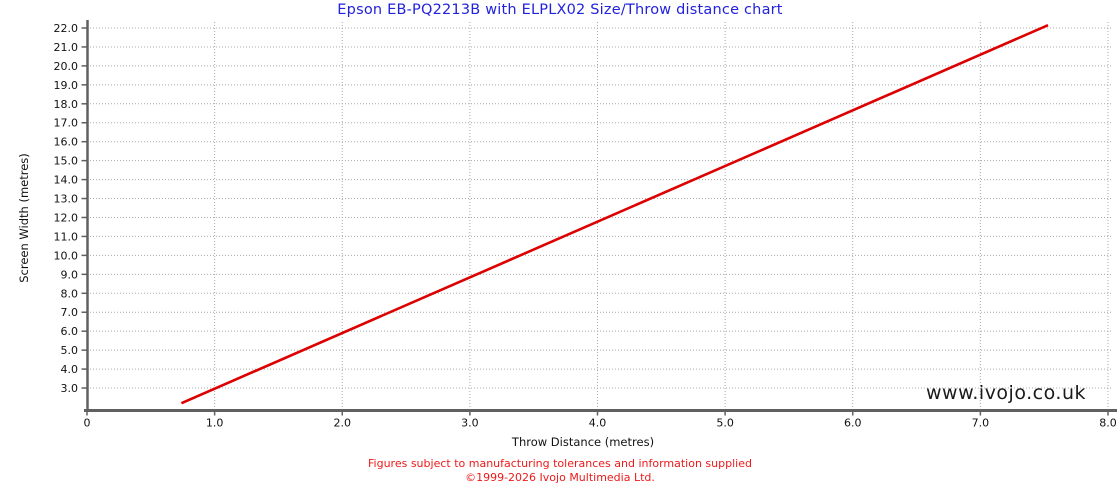 The height and width of the screenshot is (500, 1120). I want to click on y-tick-label: 9.0, so click(70, 274).